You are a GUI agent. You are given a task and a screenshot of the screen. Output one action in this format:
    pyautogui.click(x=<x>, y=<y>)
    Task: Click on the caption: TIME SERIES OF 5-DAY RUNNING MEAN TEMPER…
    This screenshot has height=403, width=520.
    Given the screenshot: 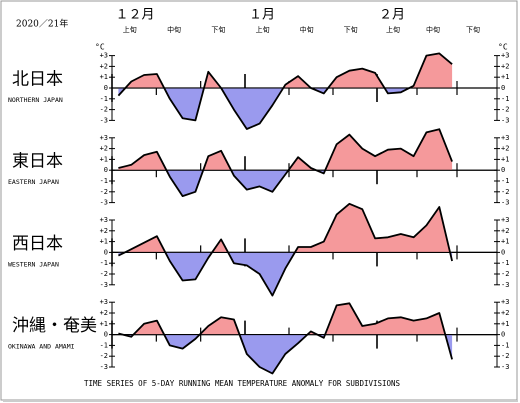 What is the action you would take?
    pyautogui.click(x=242, y=383)
    